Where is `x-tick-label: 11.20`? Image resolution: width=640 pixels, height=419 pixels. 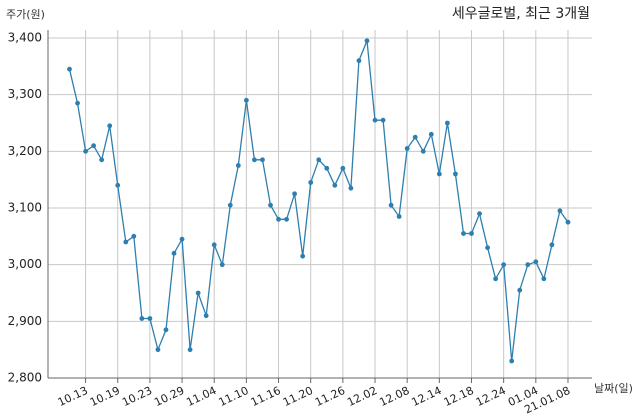
x-tick-label: 11.20 is located at coordinates (298, 396).